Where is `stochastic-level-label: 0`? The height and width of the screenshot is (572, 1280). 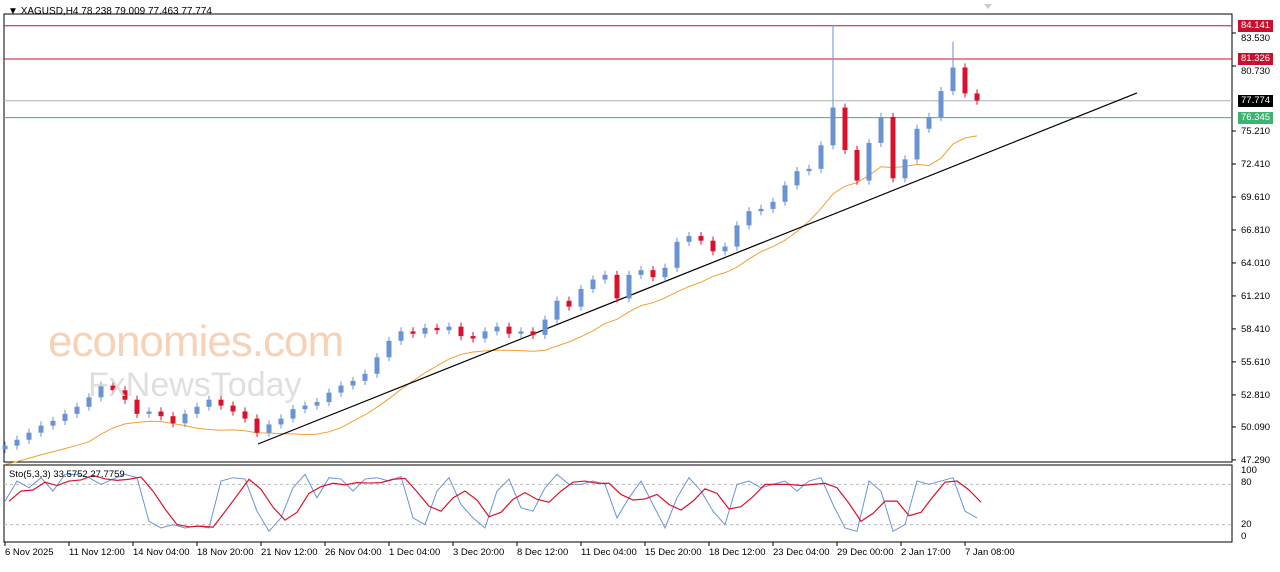 stochastic-level-label: 0 is located at coordinates (1244, 536).